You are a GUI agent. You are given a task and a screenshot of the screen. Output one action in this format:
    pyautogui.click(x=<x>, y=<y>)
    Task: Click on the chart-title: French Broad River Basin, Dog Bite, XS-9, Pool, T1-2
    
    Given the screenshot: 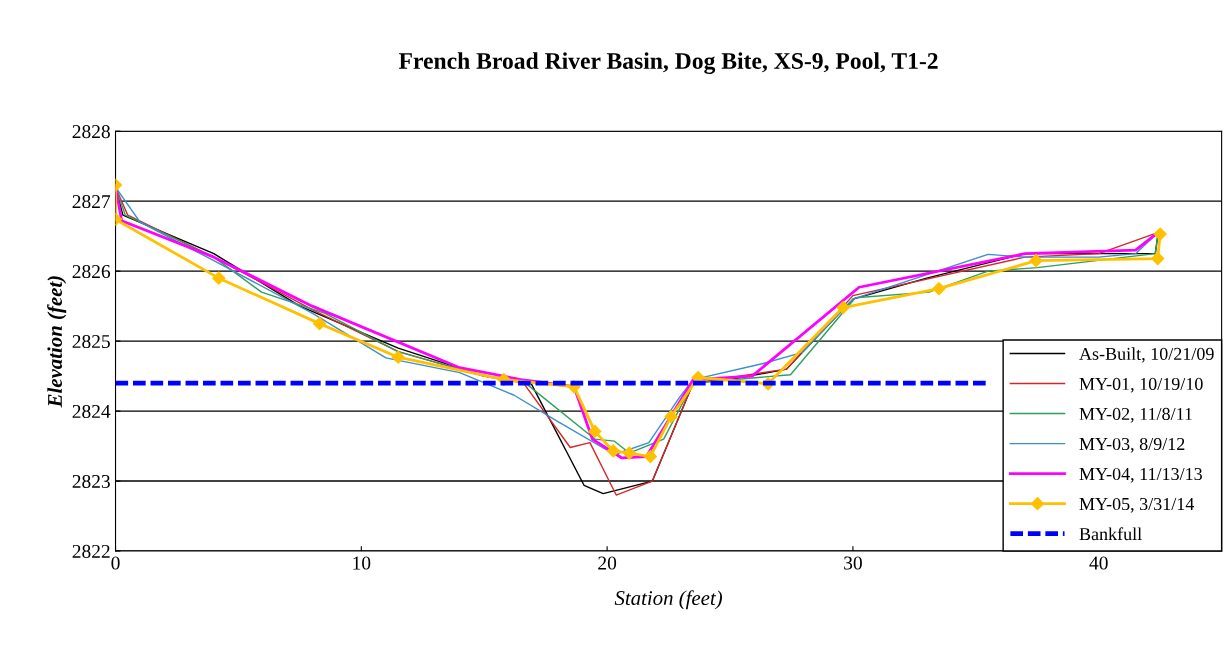 What is the action you would take?
    pyautogui.click(x=668, y=63)
    